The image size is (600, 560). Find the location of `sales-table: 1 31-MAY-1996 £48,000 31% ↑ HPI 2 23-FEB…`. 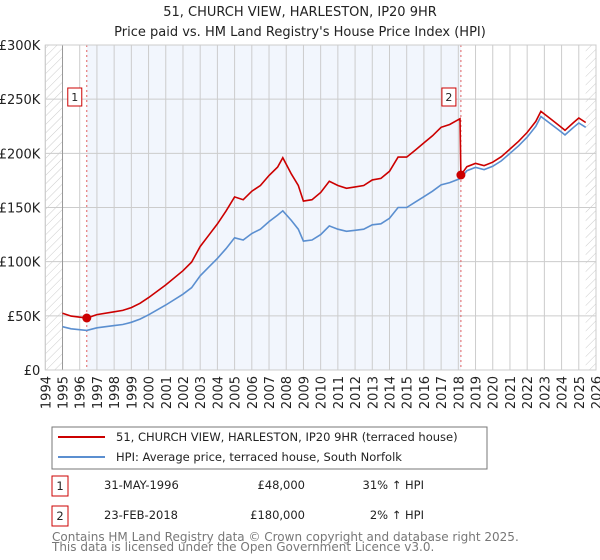

sales-table: 1 31-MAY-1996 £48,000 31% ↑ HPI 2 23-FEB… is located at coordinates (237, 501).